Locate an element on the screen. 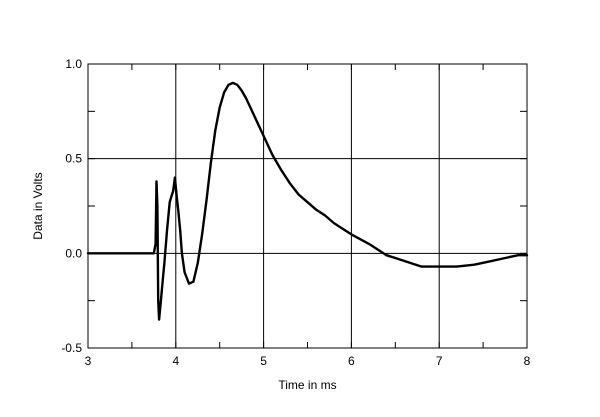 This screenshot has height=417, width=600. y-tick-label: 0.0 is located at coordinates (73, 253).